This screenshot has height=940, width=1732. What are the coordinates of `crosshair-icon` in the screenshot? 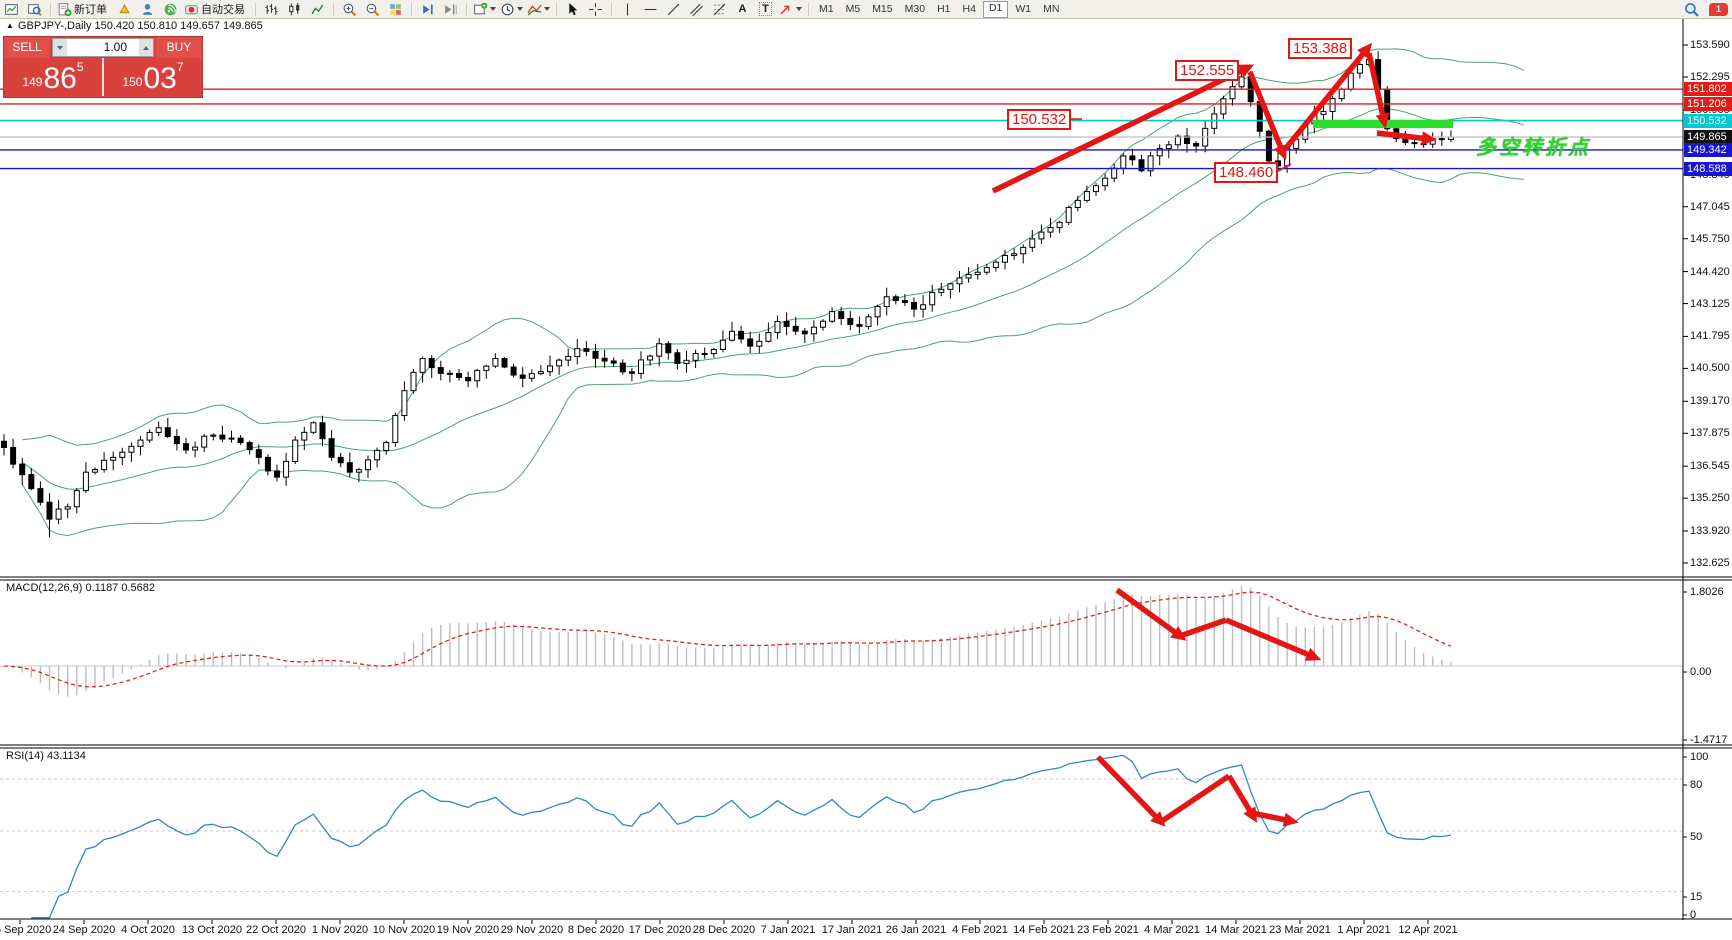 It's located at (595, 9).